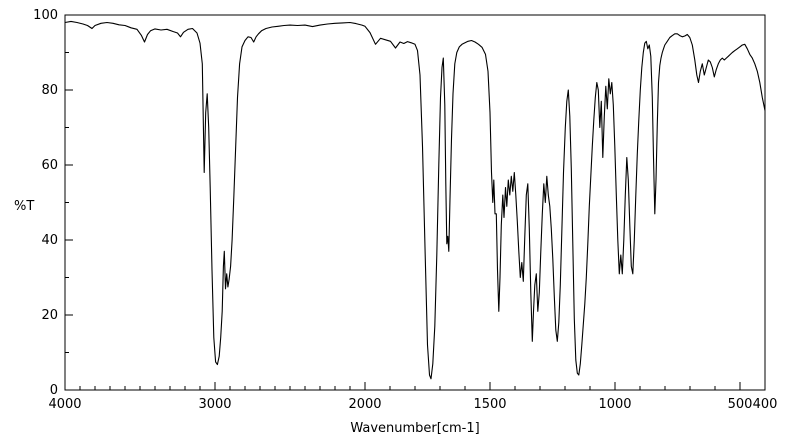  Describe the element at coordinates (49, 240) in the screenshot. I see `y-tick-label: 40` at that location.